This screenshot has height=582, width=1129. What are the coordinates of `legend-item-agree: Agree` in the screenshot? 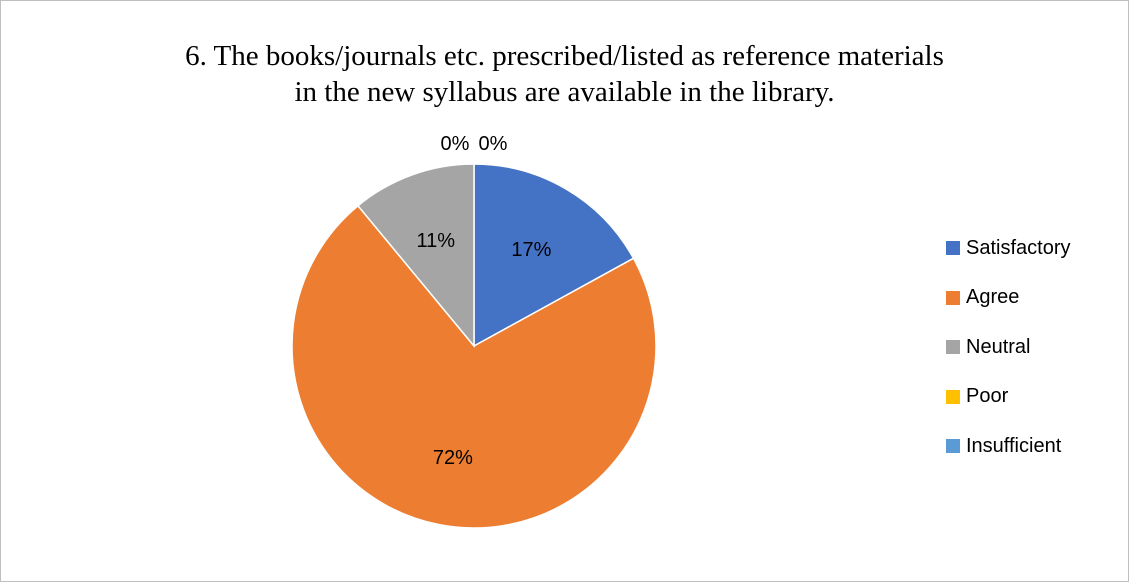 It's located at (1008, 298).